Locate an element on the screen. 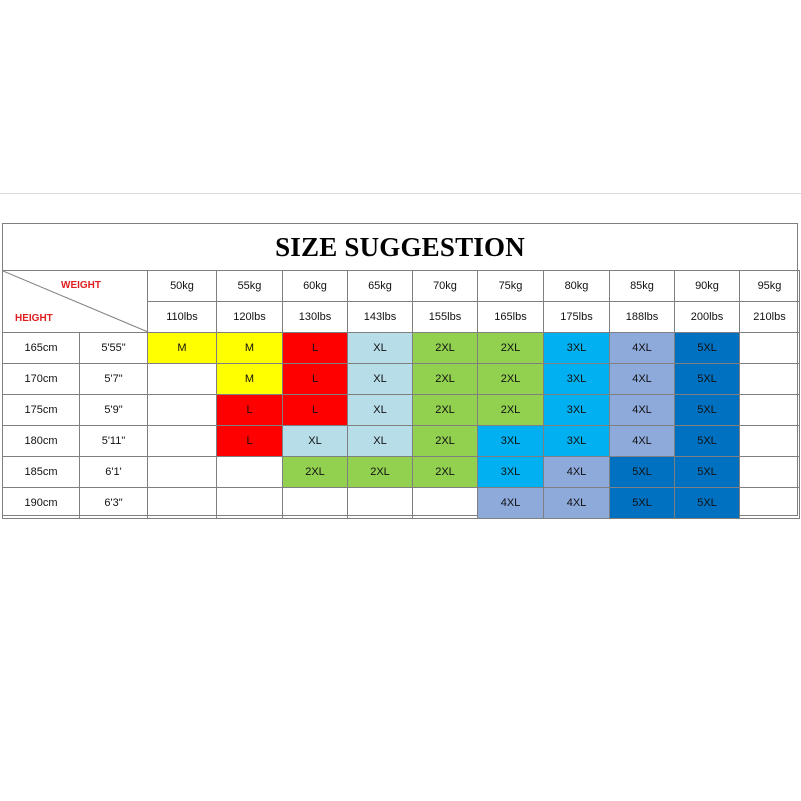 This screenshot has height=801, width=801. height-ft-cell: 5'11" is located at coordinates (113, 441).